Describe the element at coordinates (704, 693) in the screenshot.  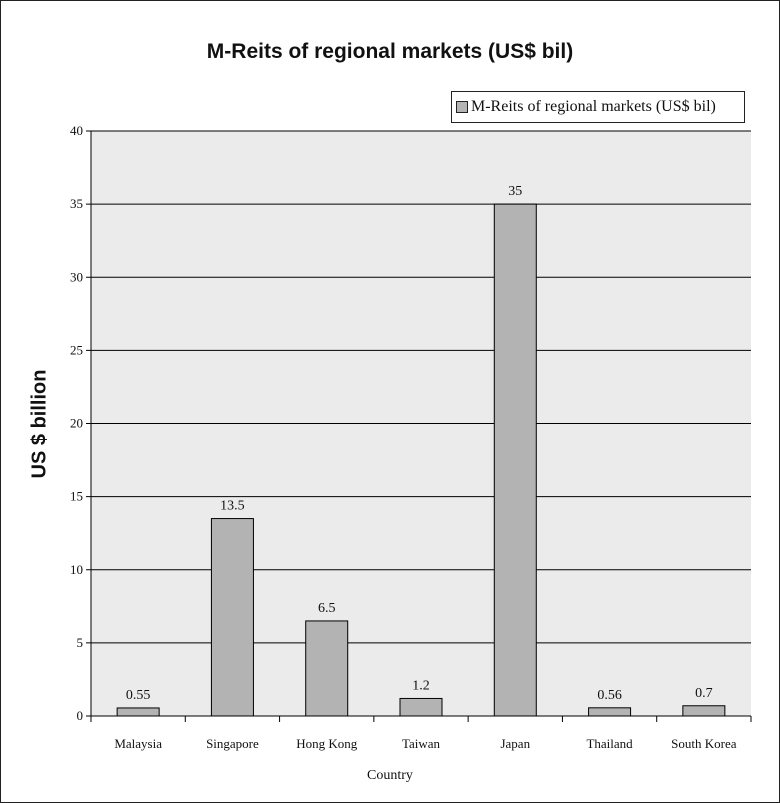
I see `data-label: 0.7` at that location.